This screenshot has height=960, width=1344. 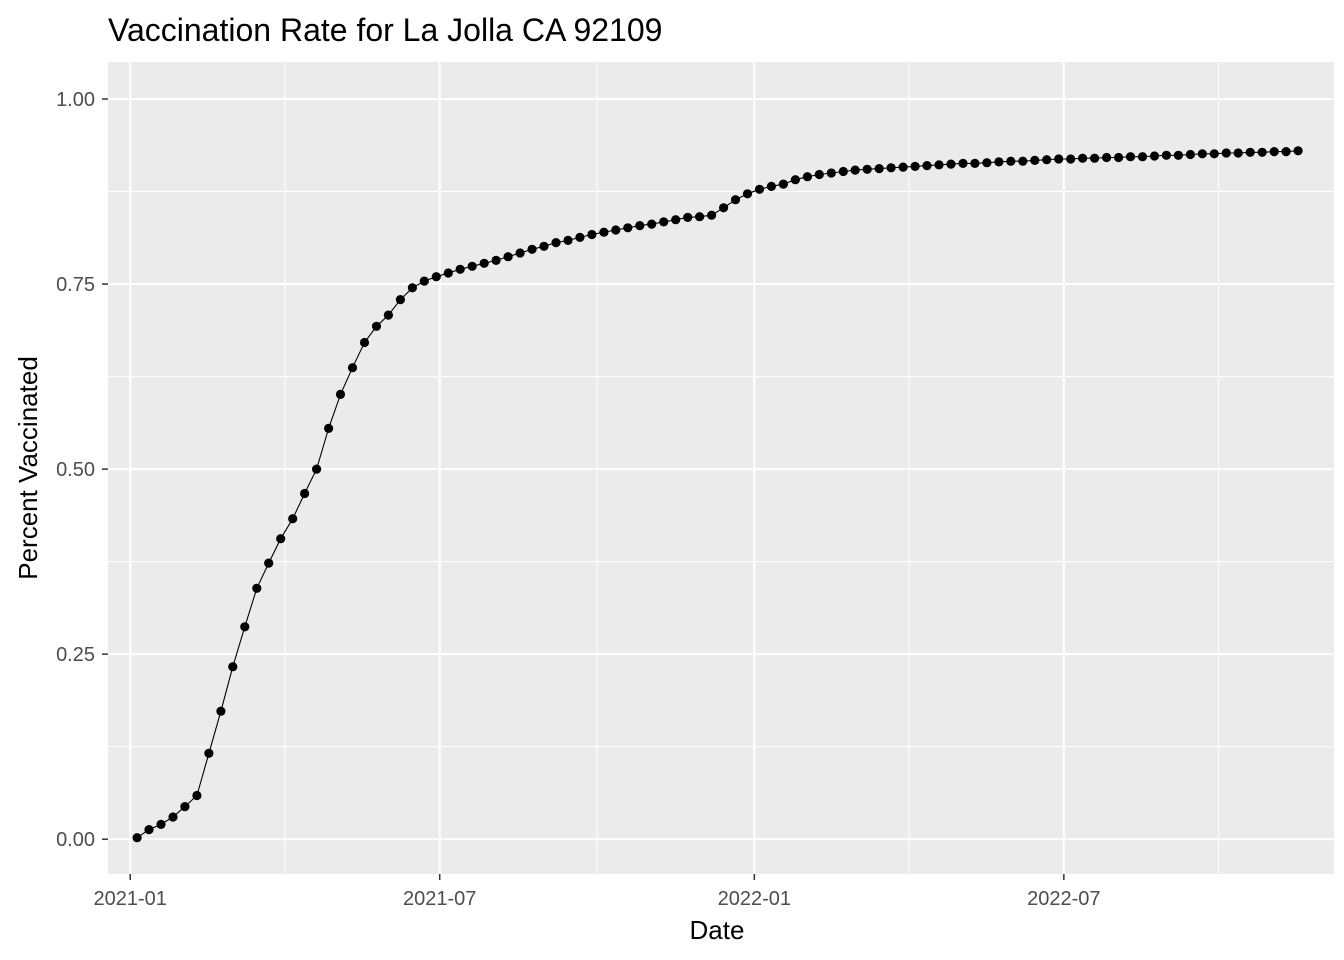 What do you see at coordinates (439, 899) in the screenshot?
I see `x-tick-label: 2021-07` at bounding box center [439, 899].